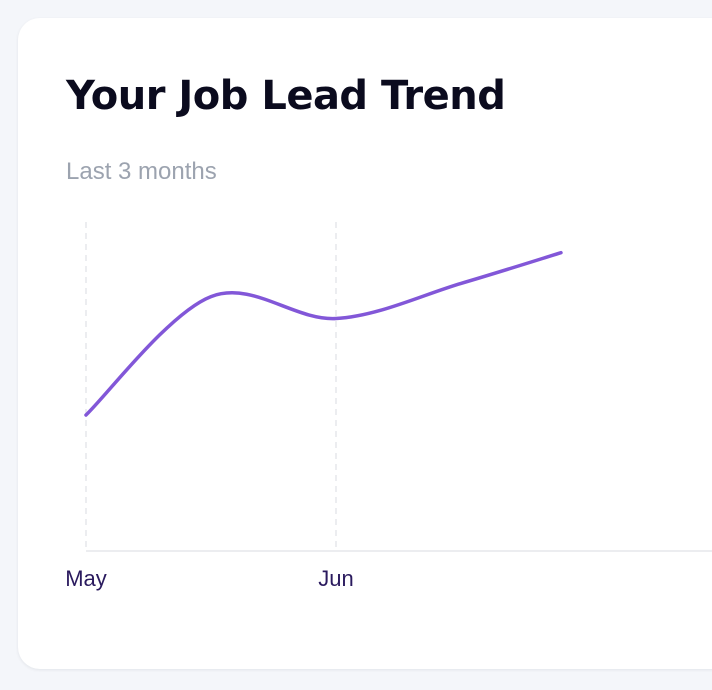 The image size is (712, 690). I want to click on card-subtitle: Last 3 months, so click(141, 171).